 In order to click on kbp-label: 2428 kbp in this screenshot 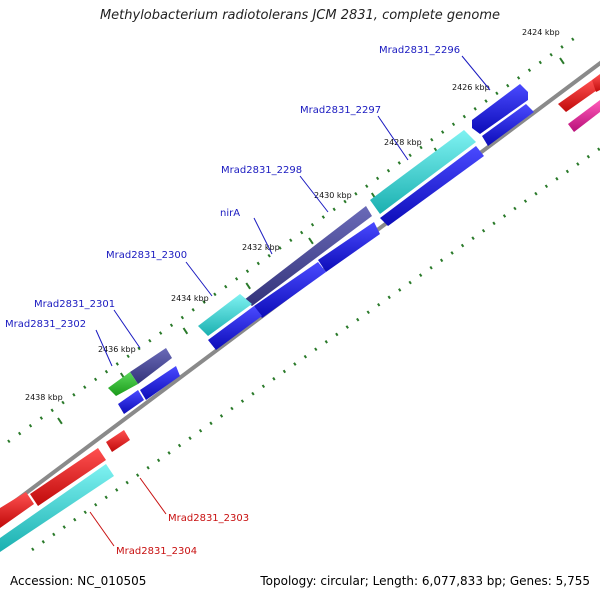, I will do `click(403, 142)`.